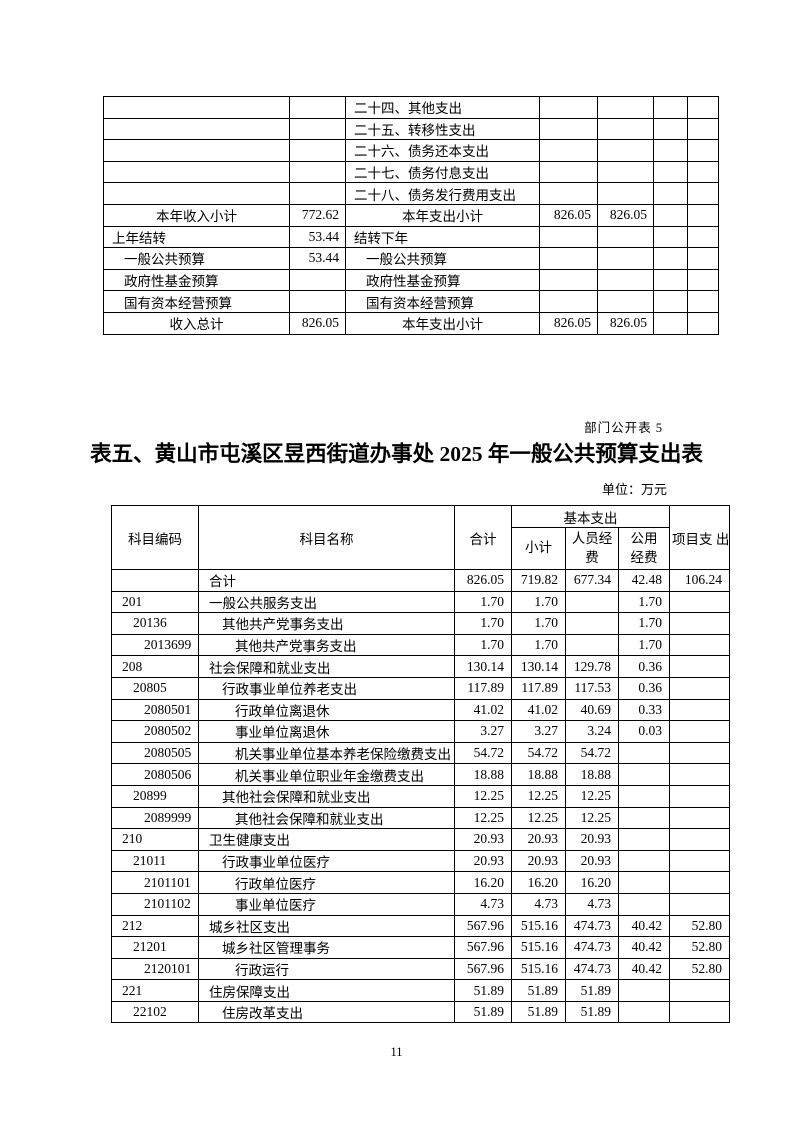 The image size is (793, 1122). I want to click on subject-name-cell: 其他社会保障和就业支出, so click(326, 796).